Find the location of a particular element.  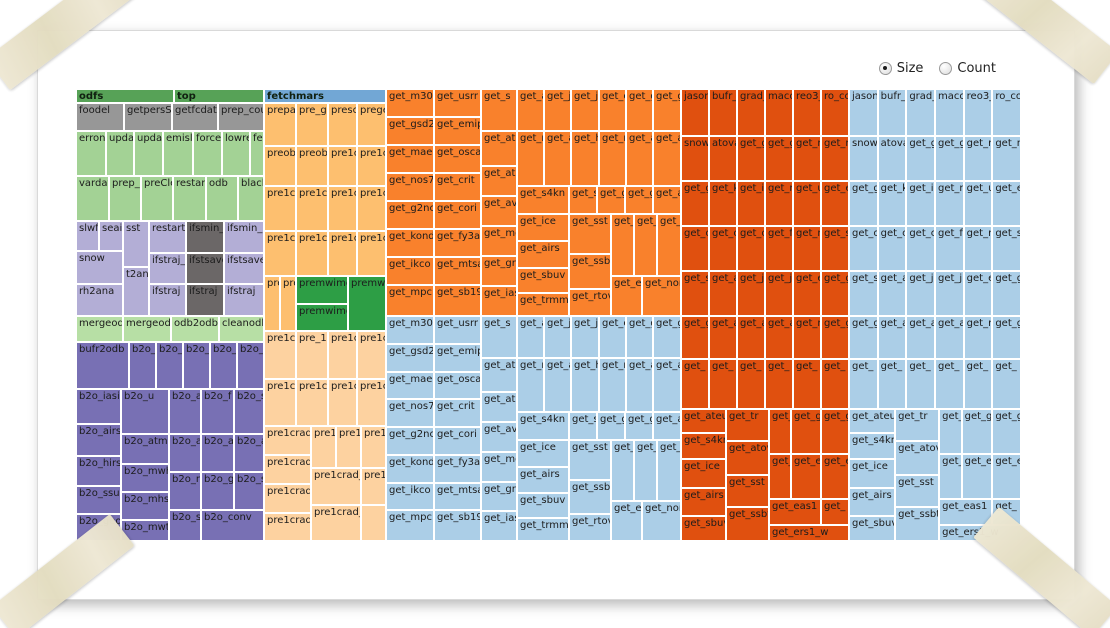

treemap-cell: get_avh is located at coordinates (499, 211).